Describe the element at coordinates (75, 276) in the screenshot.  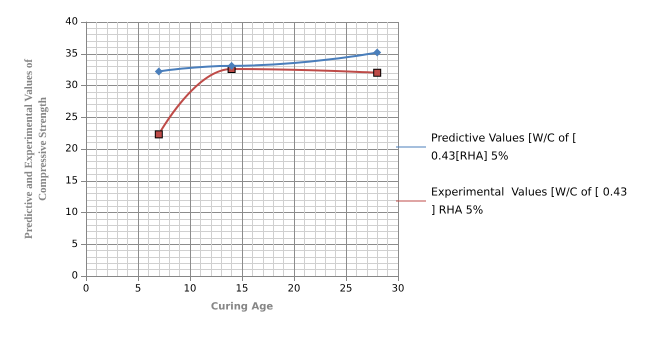
I see `y-tick-label: 0` at that location.